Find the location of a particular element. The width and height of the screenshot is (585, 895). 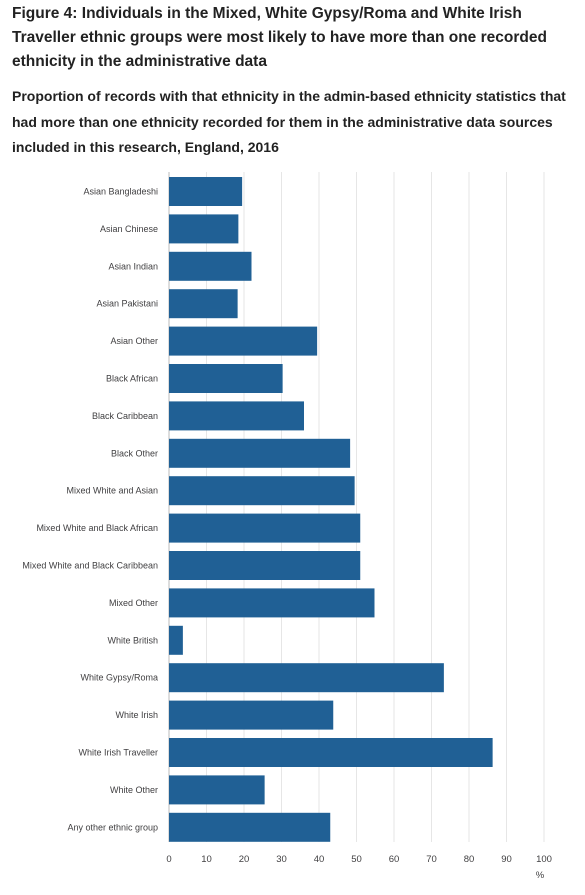

x-tick-label: 80 is located at coordinates (469, 859).